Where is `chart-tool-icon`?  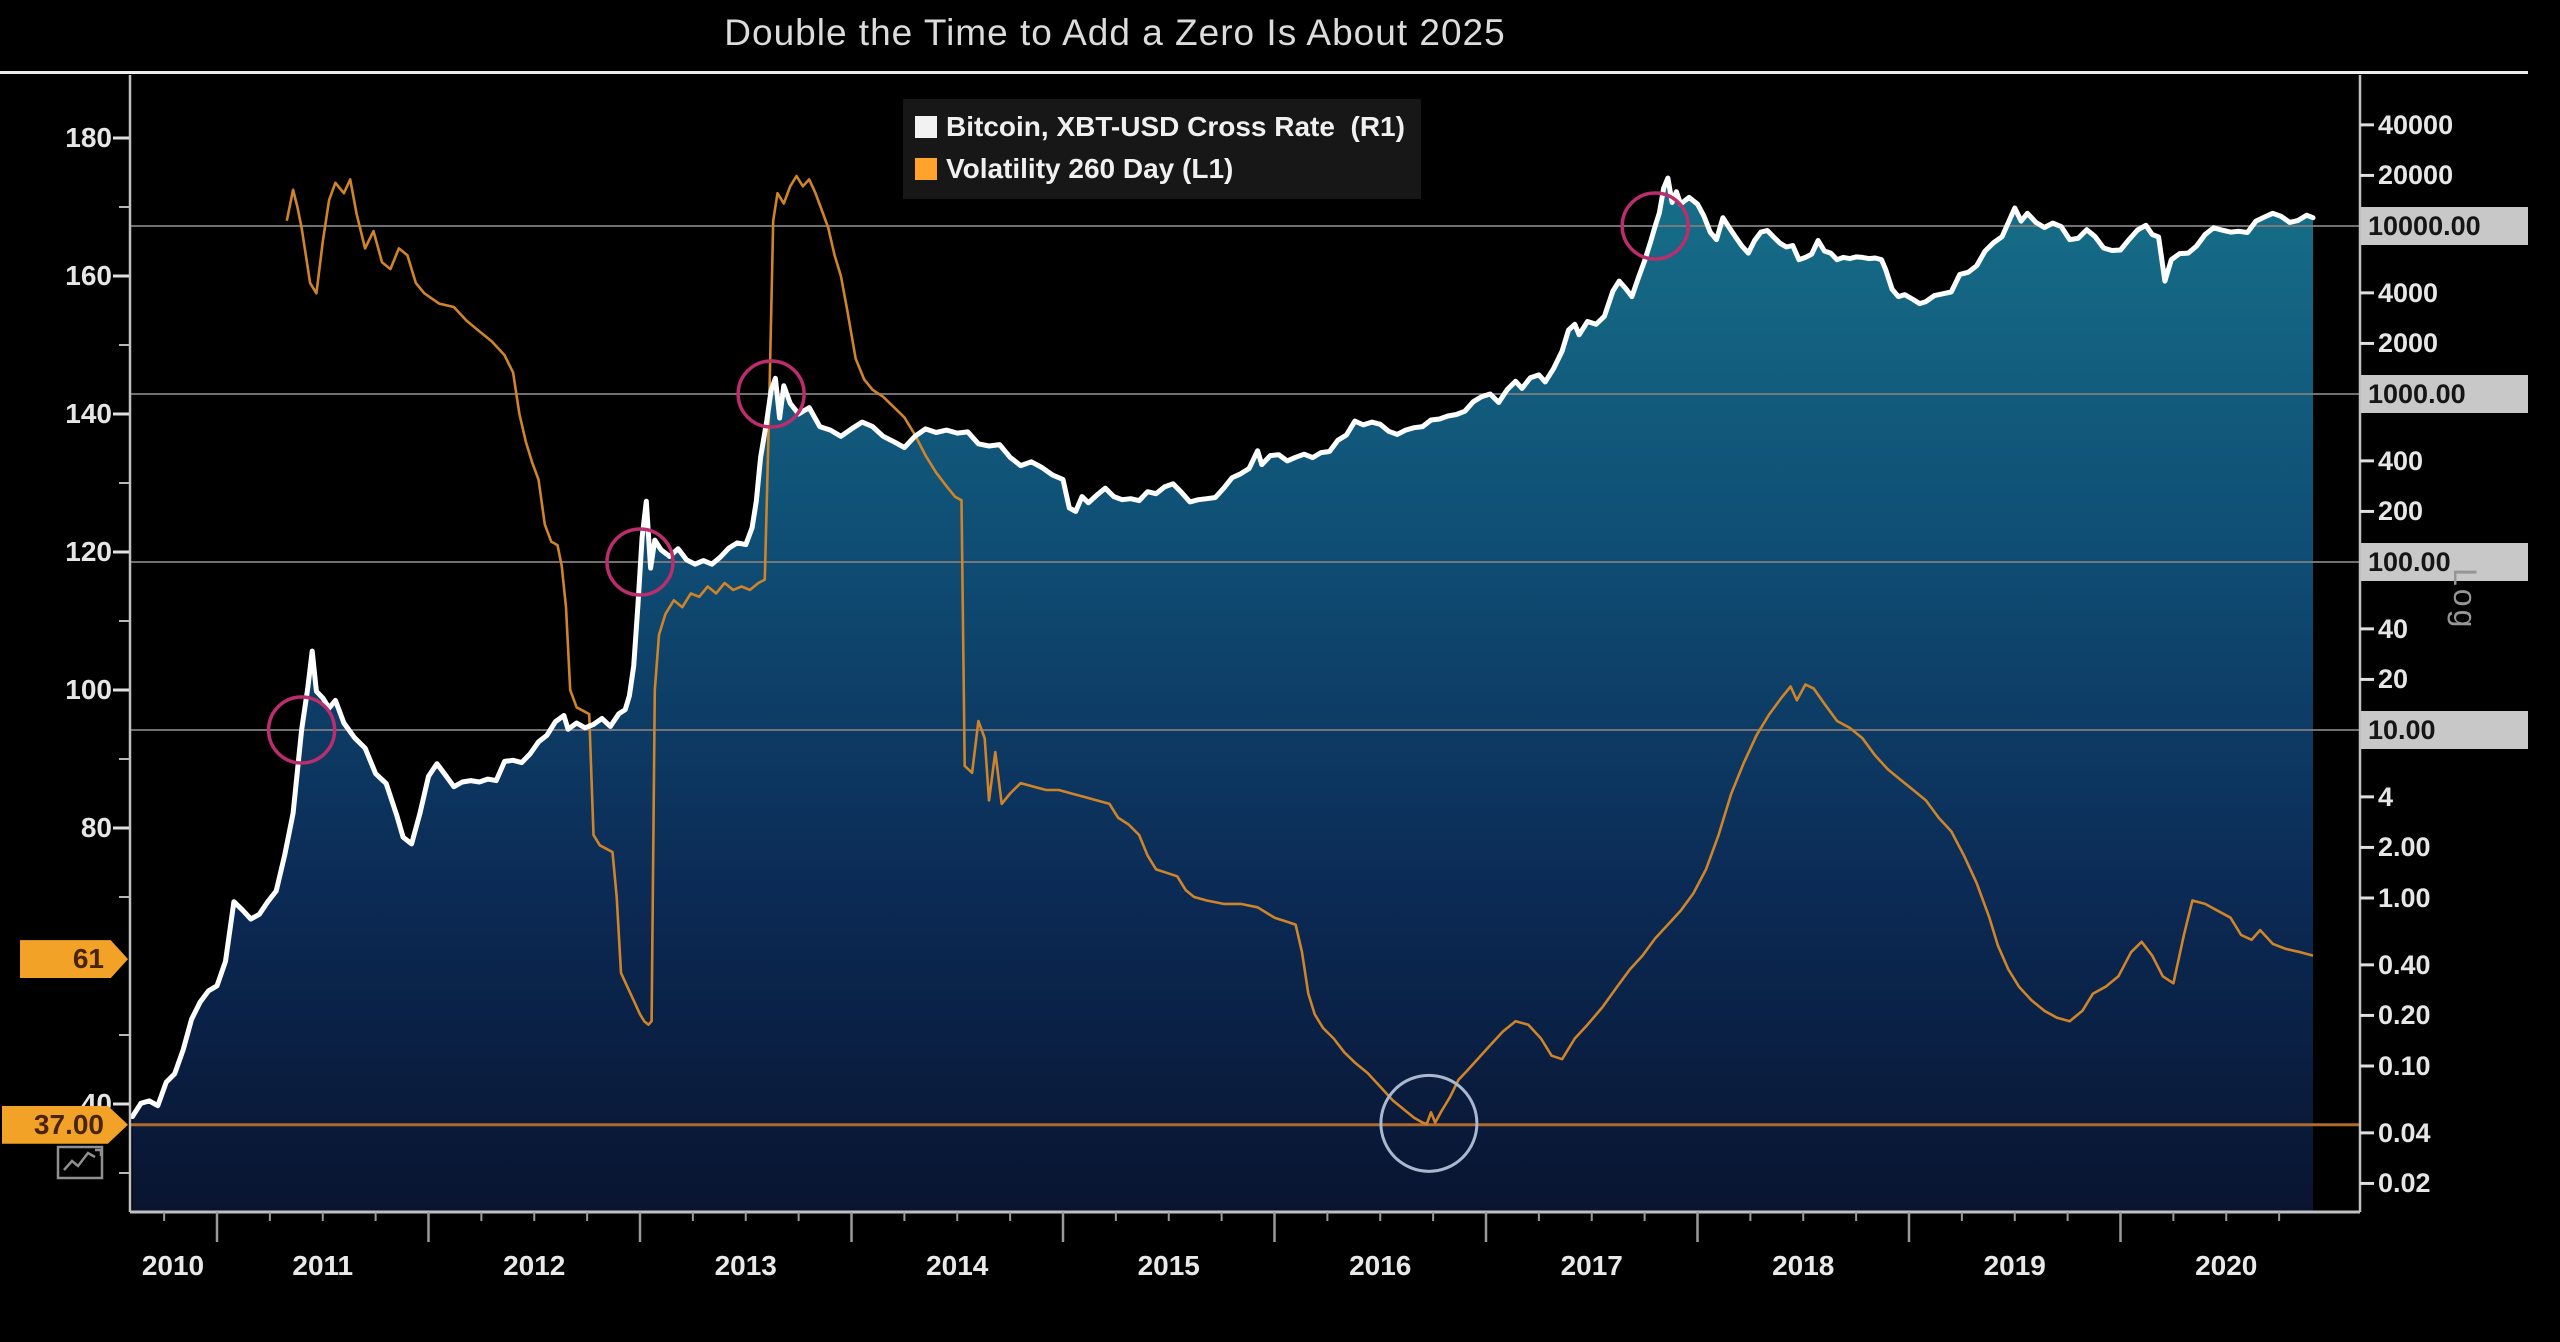
chart-tool-icon is located at coordinates (82, 1163).